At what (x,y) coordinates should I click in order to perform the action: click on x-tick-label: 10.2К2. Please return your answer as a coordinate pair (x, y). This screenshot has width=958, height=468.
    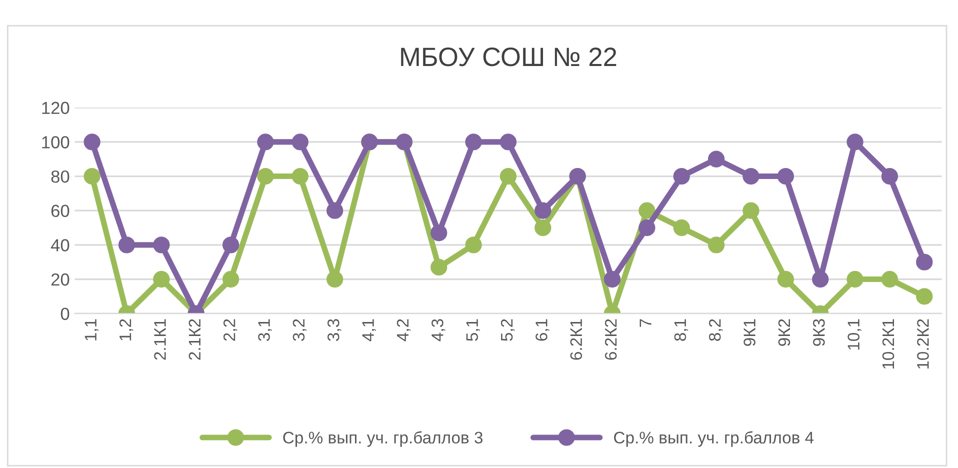
    Looking at the image, I should click on (923, 344).